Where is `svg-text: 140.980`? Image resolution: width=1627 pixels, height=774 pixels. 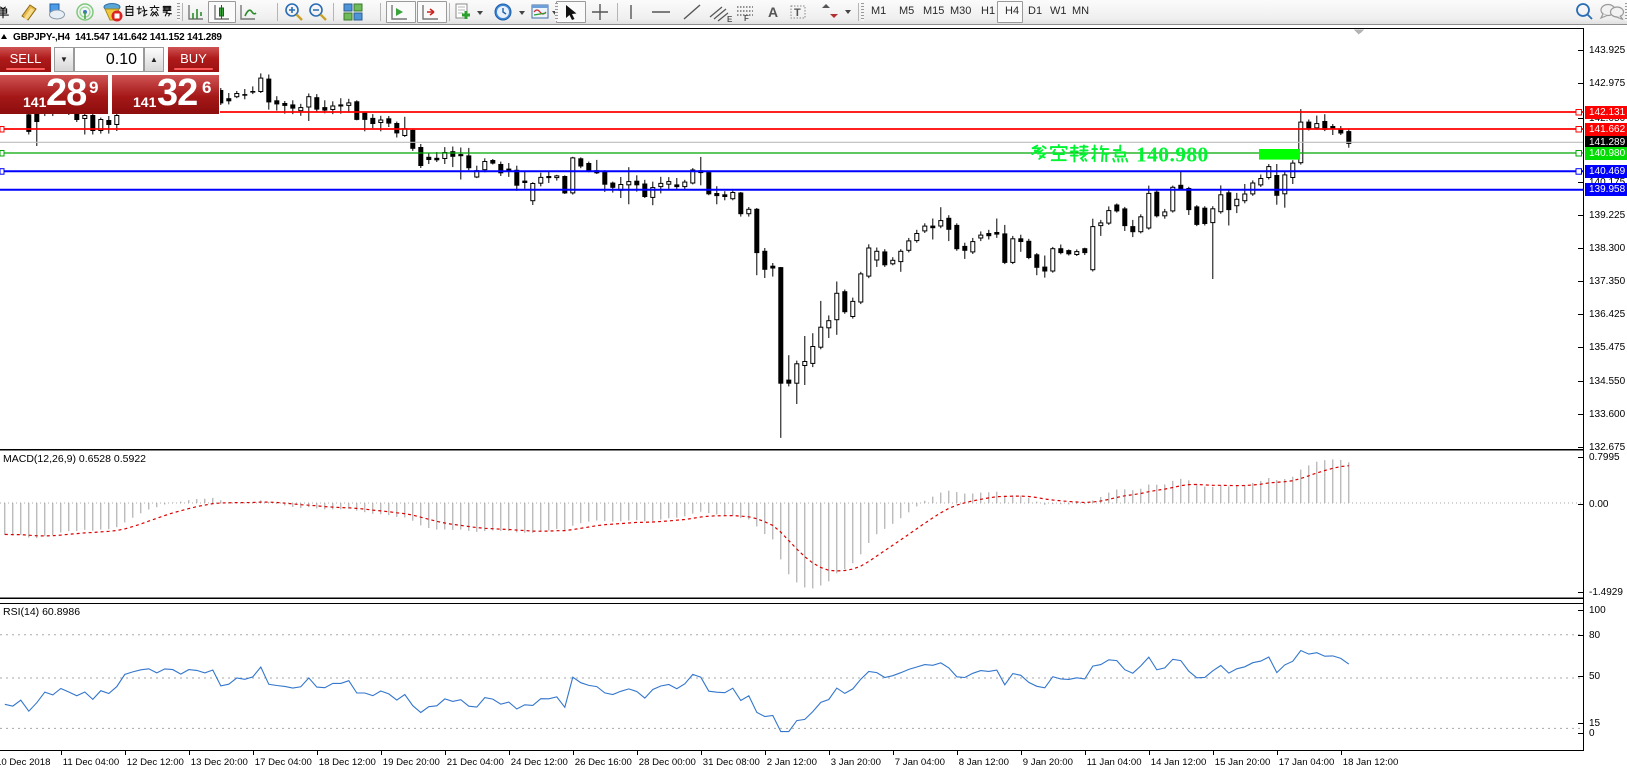
svg-text: 140.980 is located at coordinates (1172, 155).